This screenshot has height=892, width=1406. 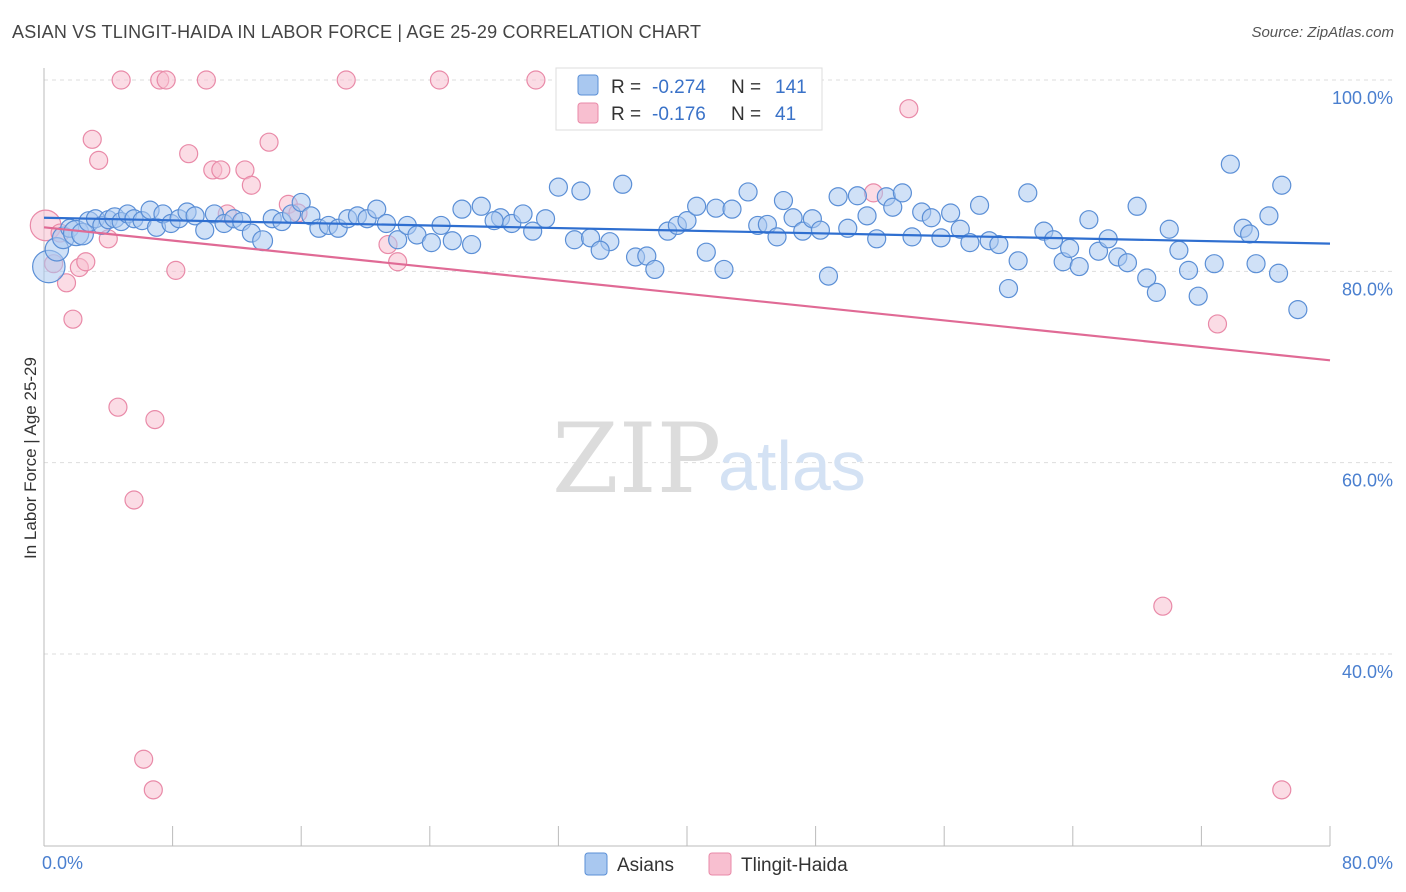 What do you see at coordinates (1362, 98) in the screenshot?
I see `y-tick-label: 100.0%` at bounding box center [1362, 98].